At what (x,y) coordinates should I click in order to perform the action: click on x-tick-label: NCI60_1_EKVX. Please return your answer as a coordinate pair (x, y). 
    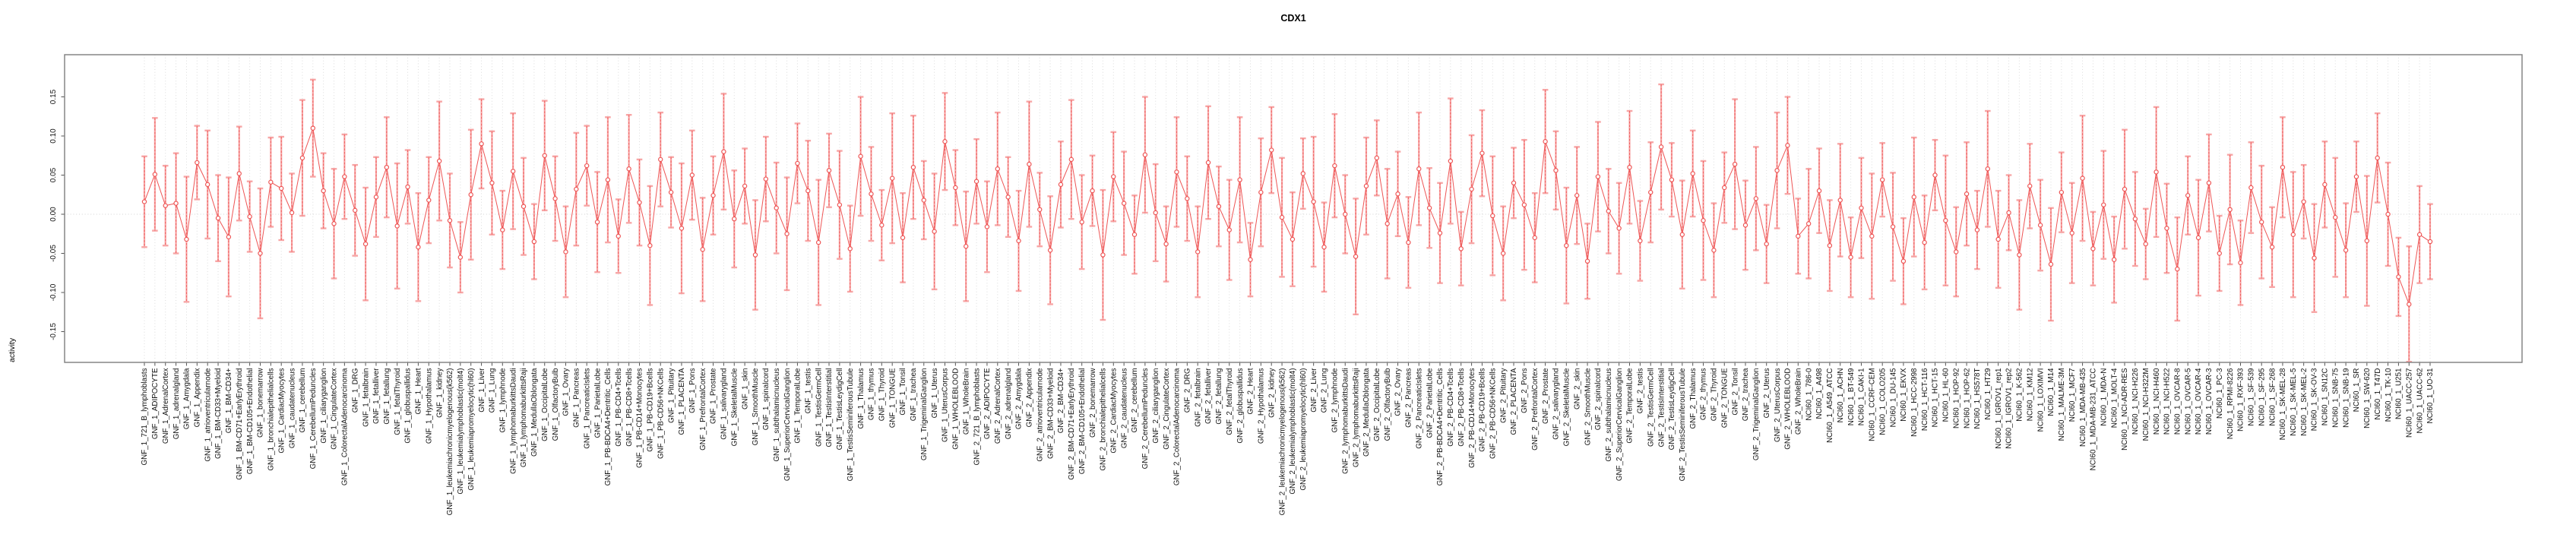
    Looking at the image, I should click on (1904, 395).